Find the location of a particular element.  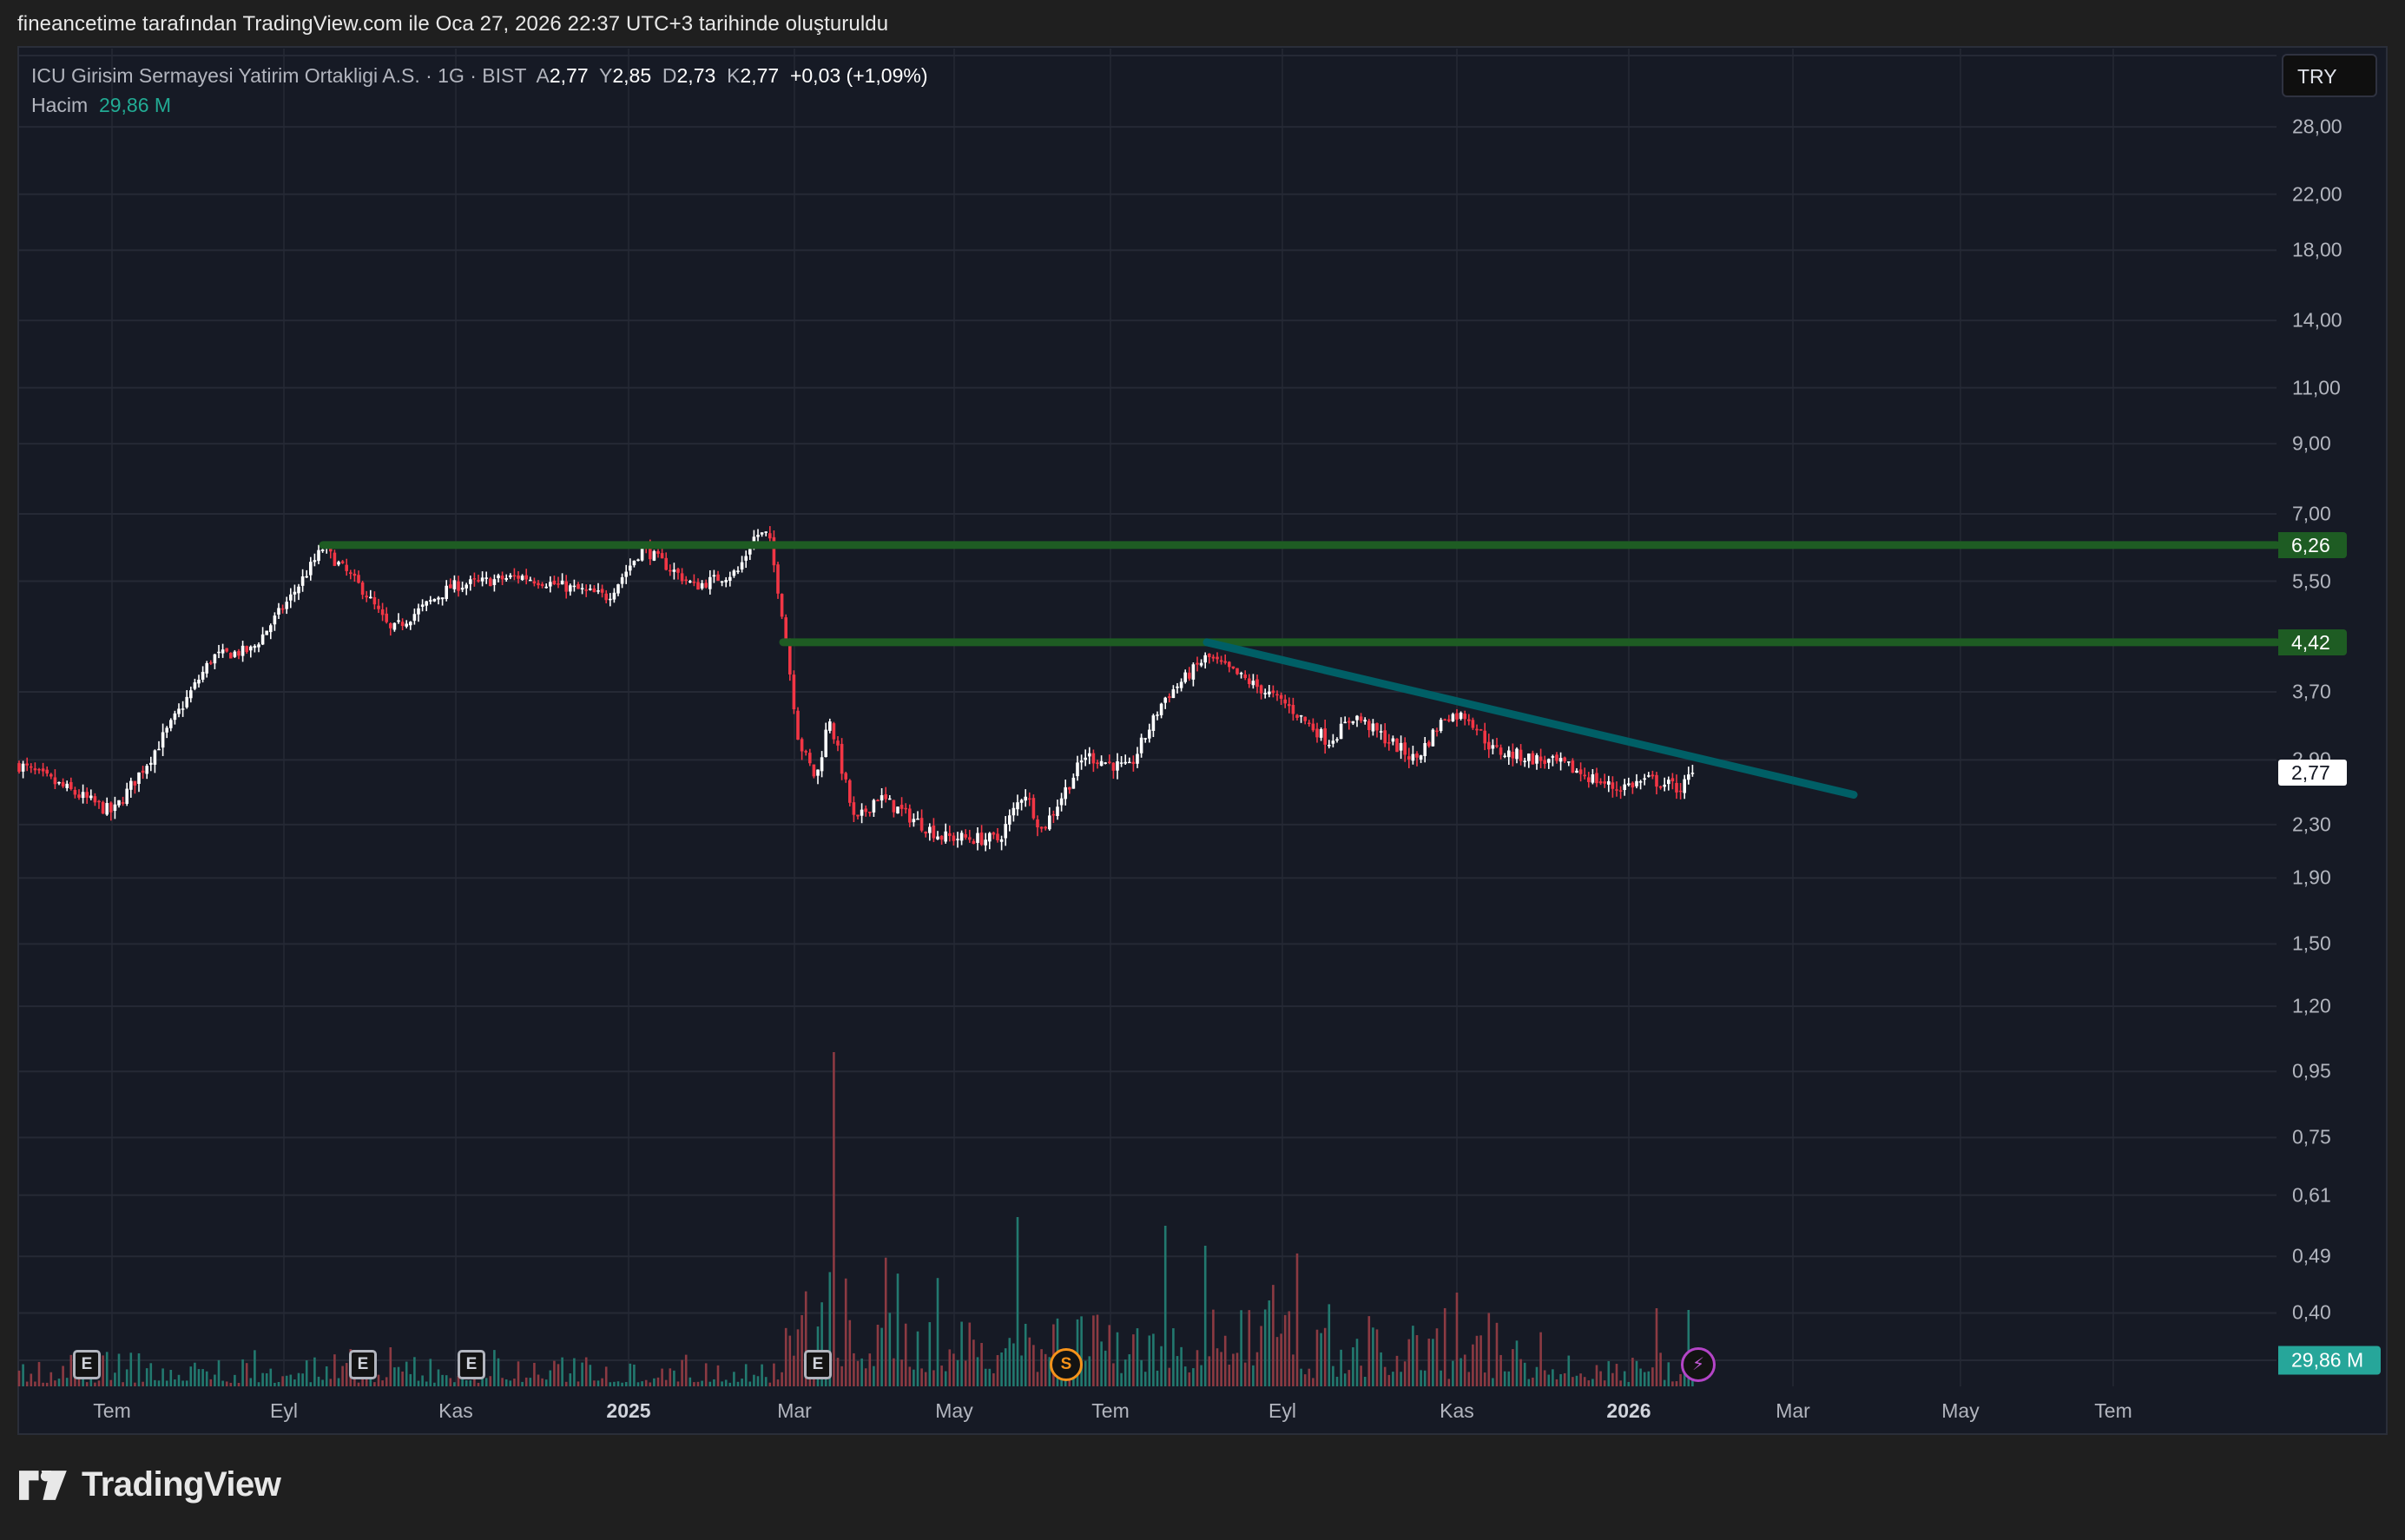

high-value: 2,85 is located at coordinates (632, 76).